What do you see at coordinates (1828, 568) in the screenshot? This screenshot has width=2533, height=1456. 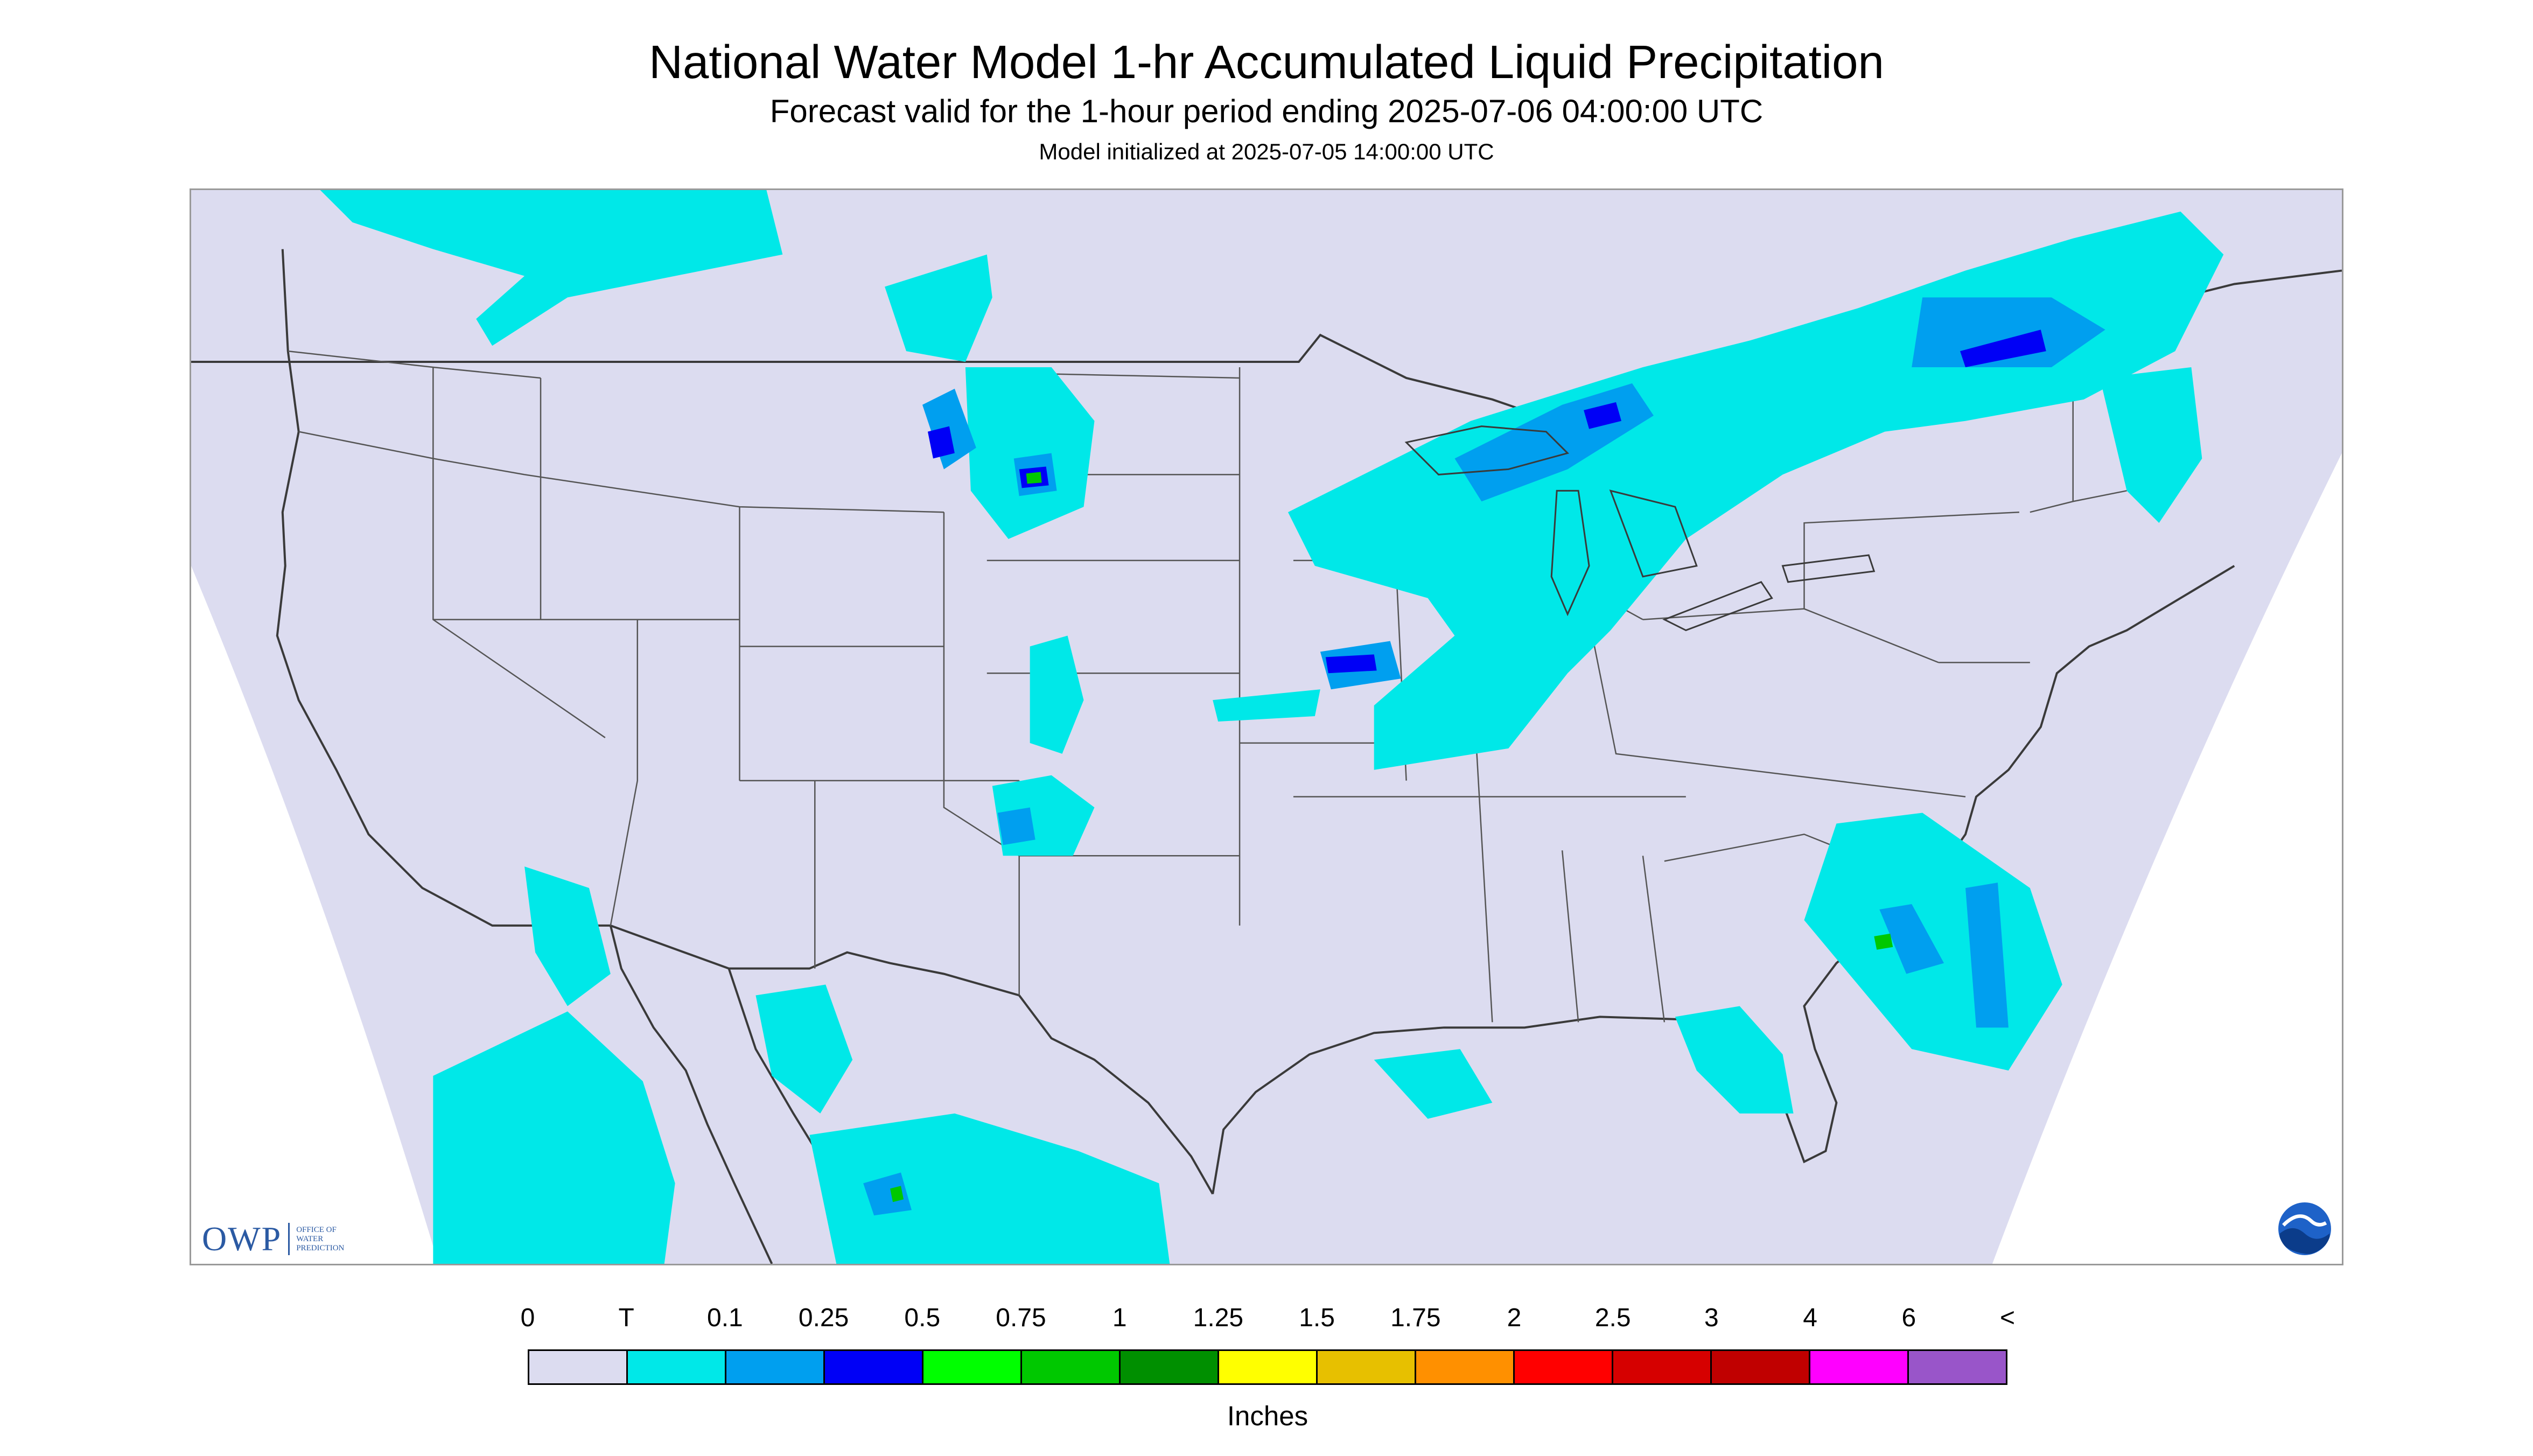 I see `lake-ontario` at bounding box center [1828, 568].